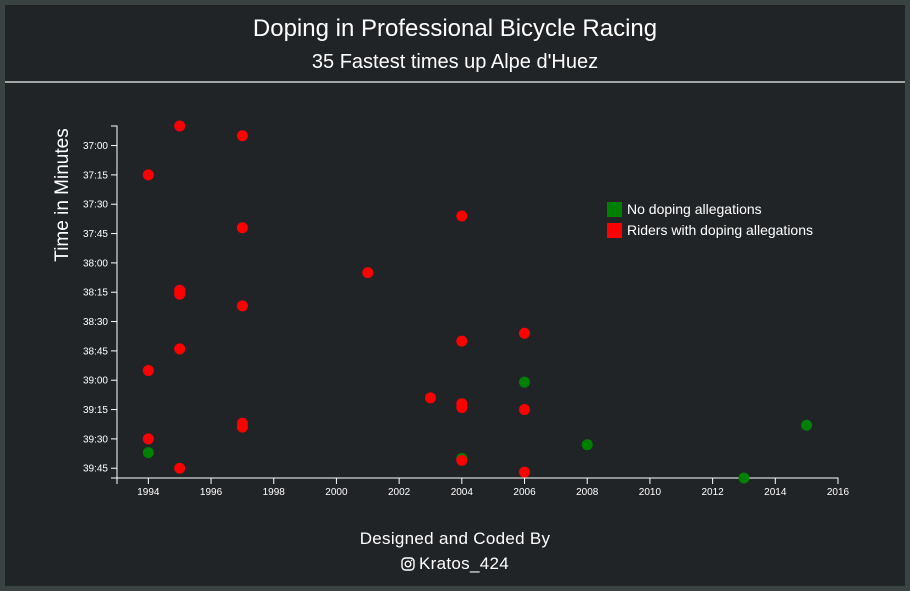  What do you see at coordinates (650, 492) in the screenshot?
I see `x-tick-label: 2010` at bounding box center [650, 492].